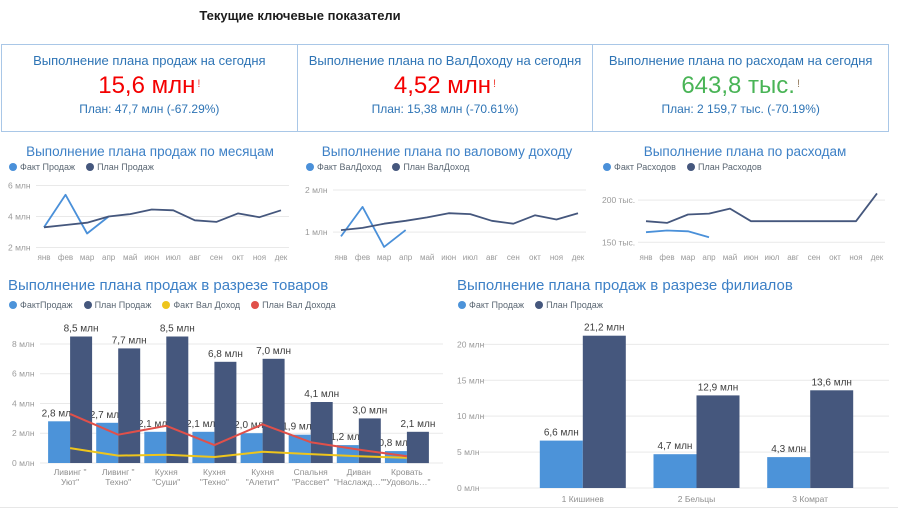 This screenshot has width=898, height=516. I want to click on legend-item: План ВалДоход, so click(430, 167).